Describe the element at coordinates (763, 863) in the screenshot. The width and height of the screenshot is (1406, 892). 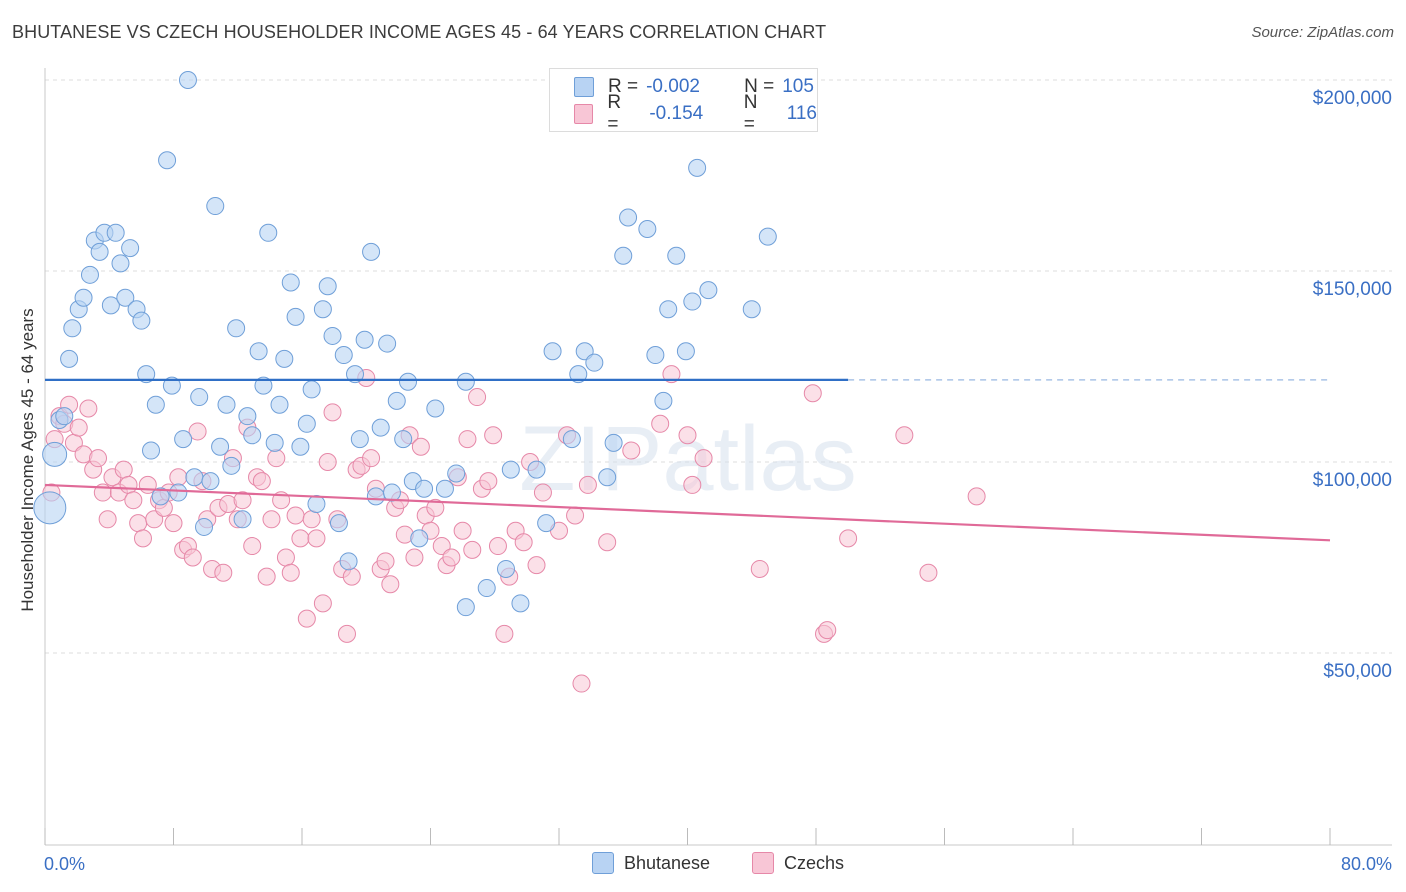
I see `legend-swatch-czechs` at that location.